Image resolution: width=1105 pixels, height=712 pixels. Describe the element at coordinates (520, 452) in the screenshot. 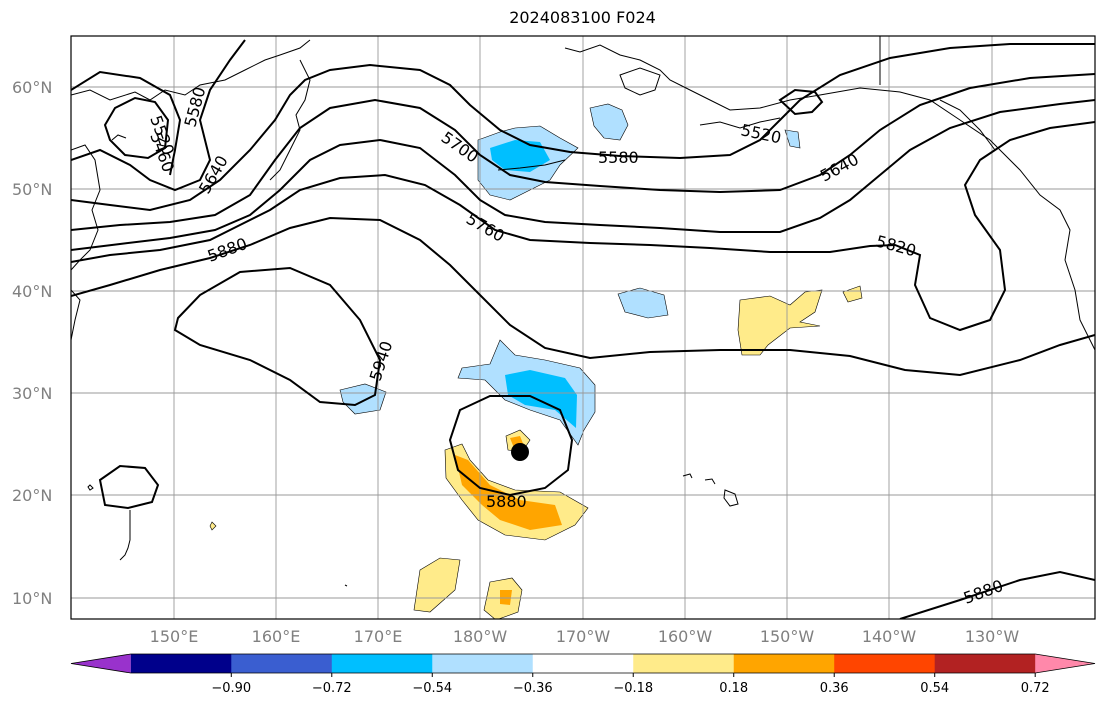

I see `hurricane-center-icon` at that location.